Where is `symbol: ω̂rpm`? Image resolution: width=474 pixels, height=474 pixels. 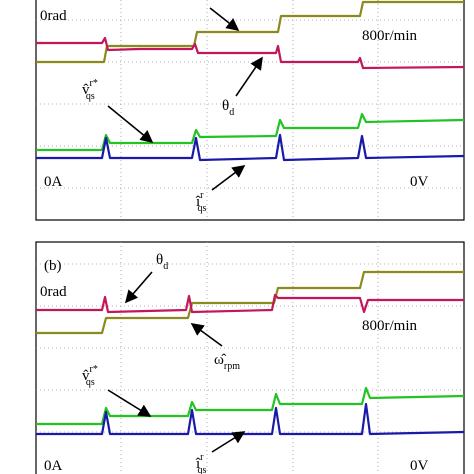
symbol: ω̂rpm is located at coordinates (227, 362).